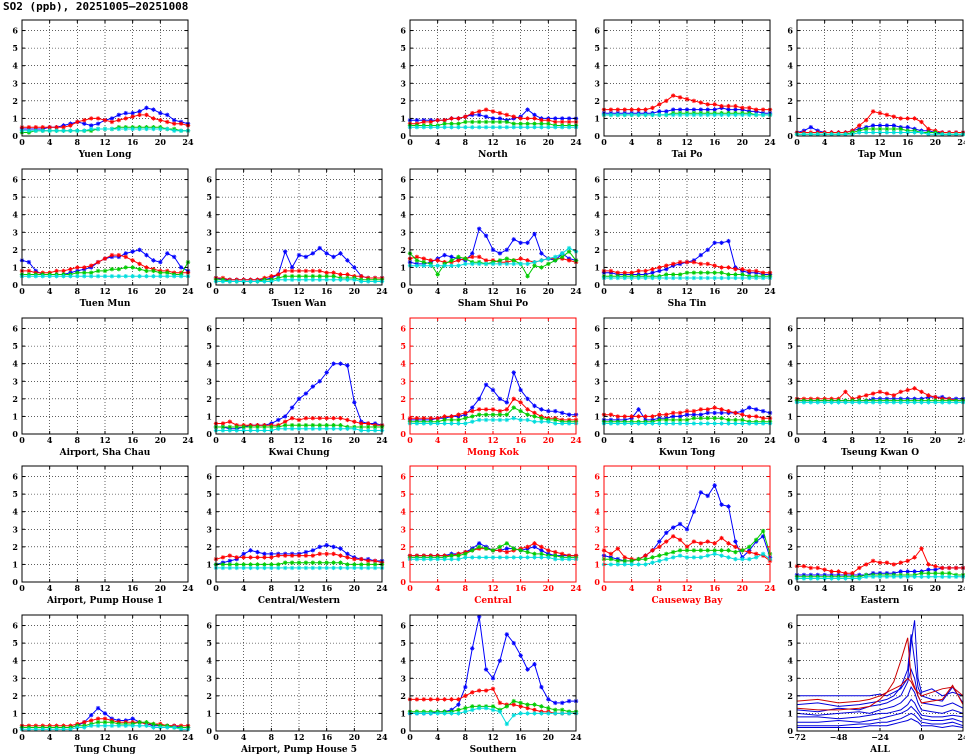 This screenshot has width=965, height=755. Describe the element at coordinates (688, 601) in the screenshot. I see `station-label: Causeway Bay` at that location.